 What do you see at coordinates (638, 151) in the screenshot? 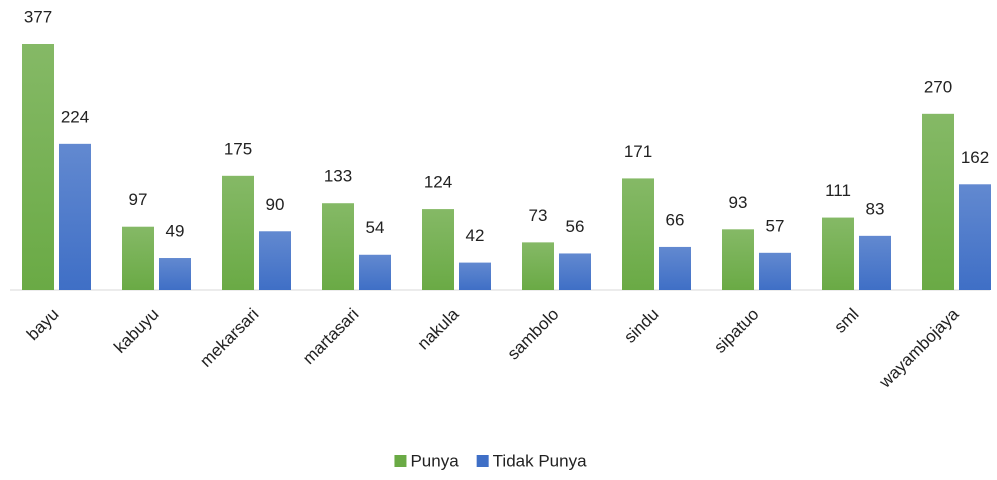
I see `value-label: 171` at bounding box center [638, 151].